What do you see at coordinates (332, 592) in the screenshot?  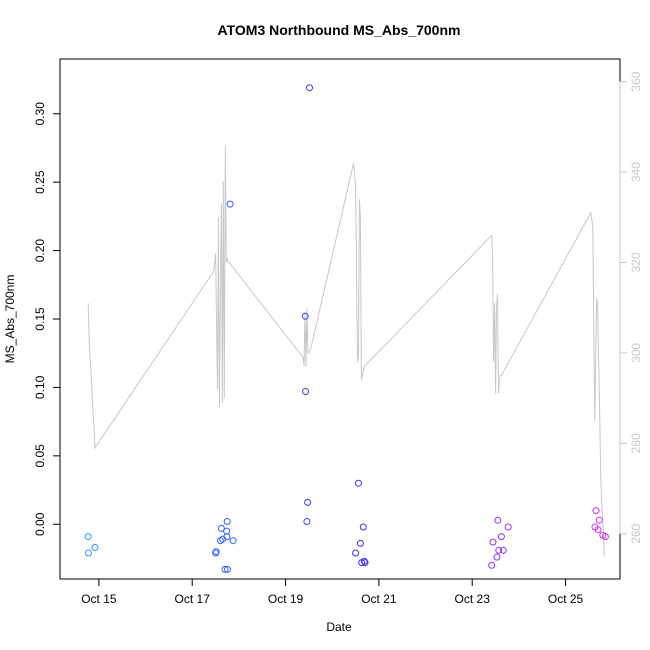 I see `x-axis: Oct 15 Oct 17 Oct 19 Oct 21 Oct 23 Oct 25` at bounding box center [332, 592].